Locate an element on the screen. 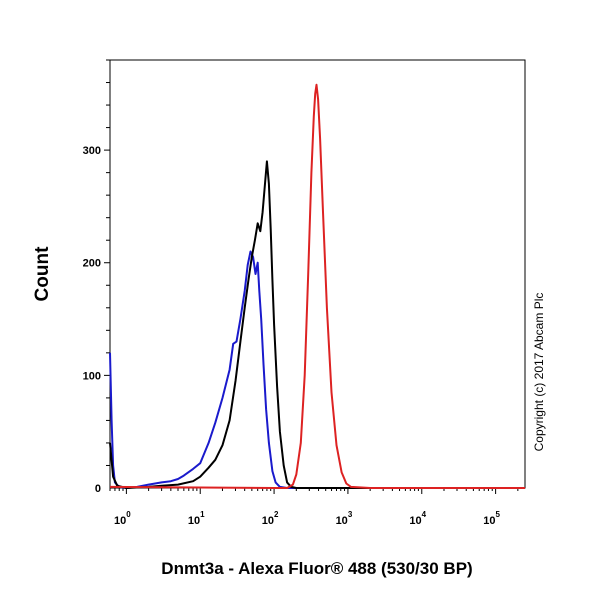 This screenshot has width=600, height=600. y-tick-label: 300 is located at coordinates (92, 151).